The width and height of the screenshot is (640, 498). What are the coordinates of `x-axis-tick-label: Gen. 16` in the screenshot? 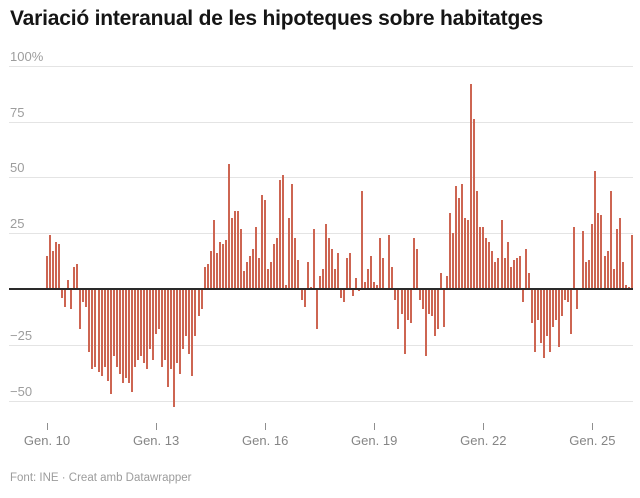 It's located at (265, 440).